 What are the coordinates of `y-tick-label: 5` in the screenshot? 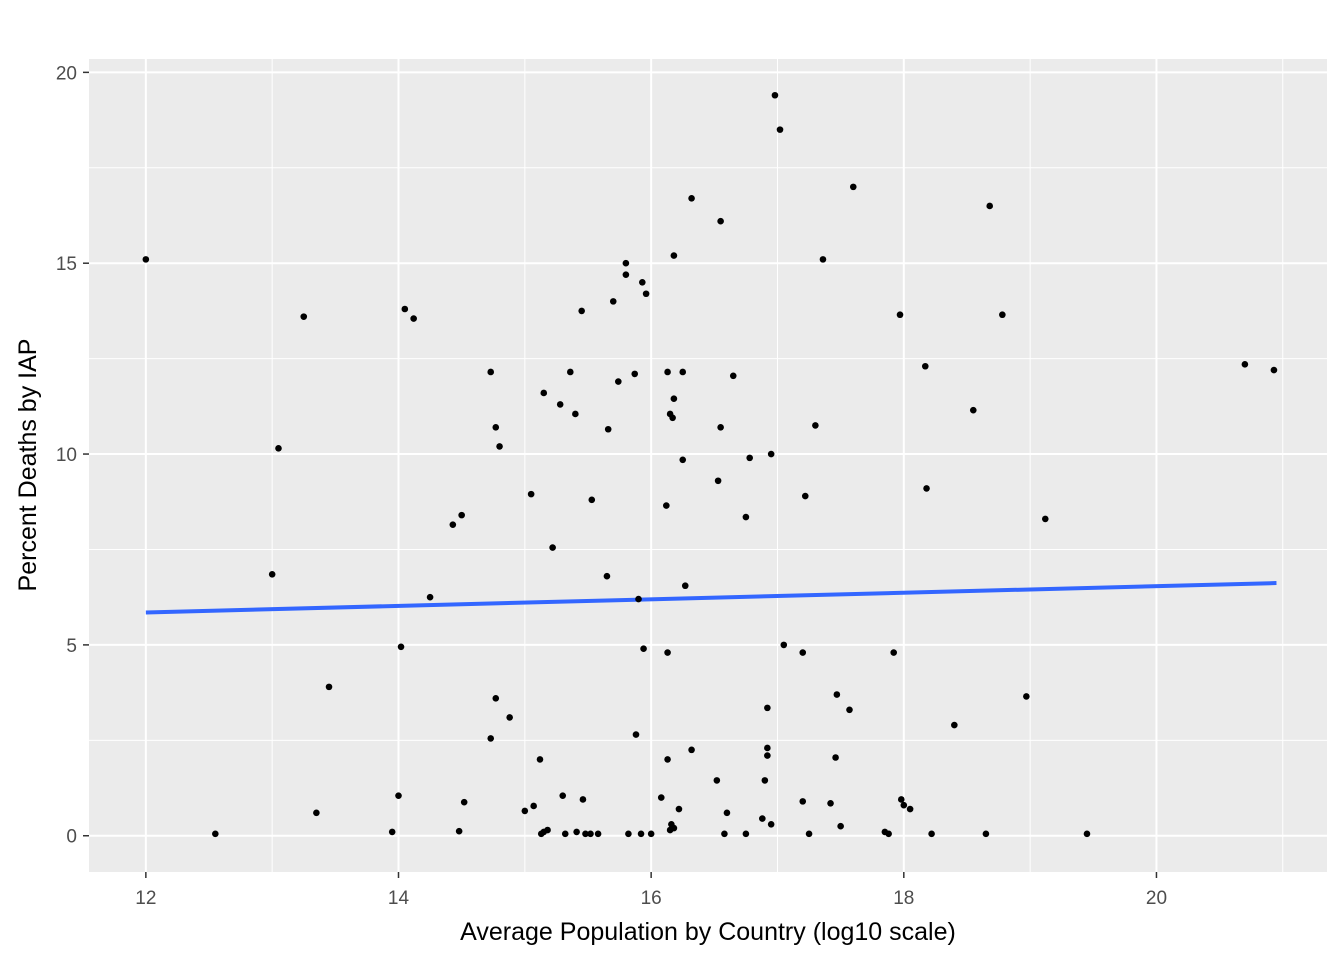 It's located at (71, 646).